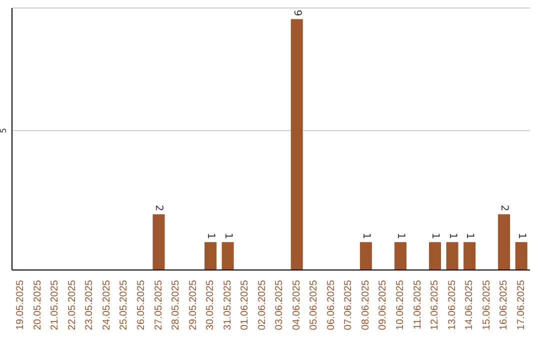 The image size is (540, 340). Describe the element at coordinates (228, 305) in the screenshot. I see `x-tick-label: 31.05.2025` at that location.